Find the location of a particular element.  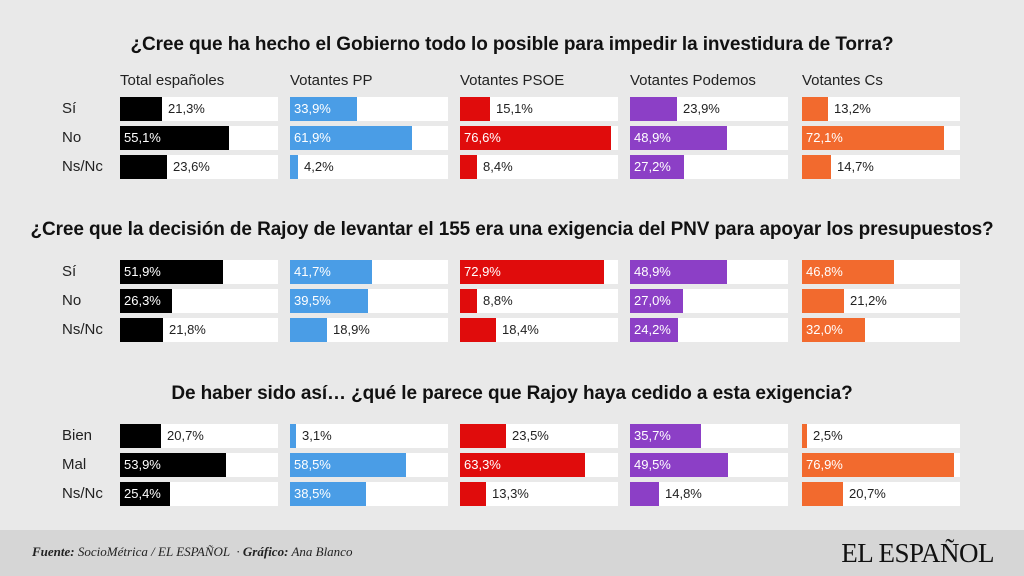

column-header: Votantes Podemos is located at coordinates (693, 80).